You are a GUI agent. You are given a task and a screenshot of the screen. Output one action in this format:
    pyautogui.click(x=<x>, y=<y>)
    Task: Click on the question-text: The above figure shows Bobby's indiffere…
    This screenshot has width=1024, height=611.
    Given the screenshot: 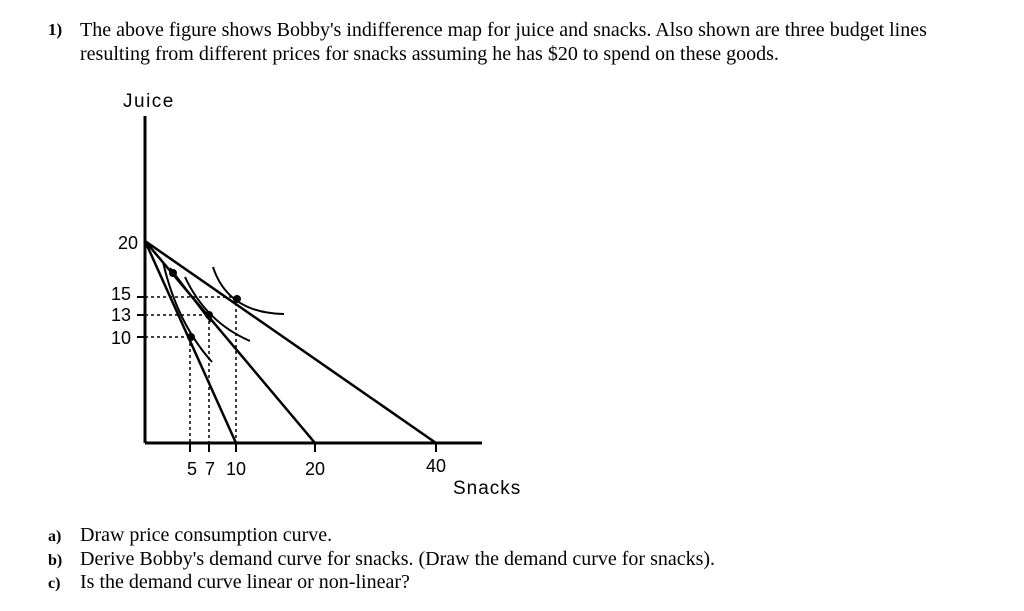 What is the action you would take?
    pyautogui.click(x=503, y=42)
    